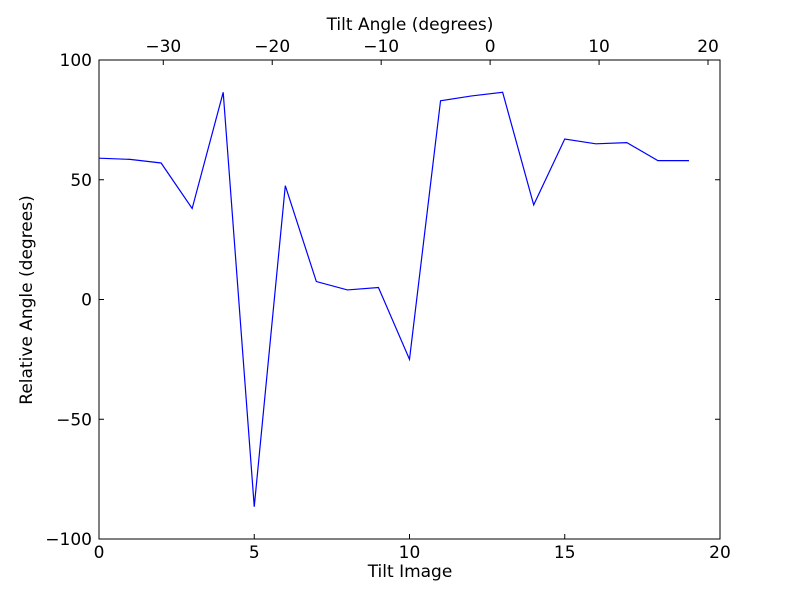 Image resolution: width=800 pixels, height=600 pixels. Describe the element at coordinates (381, 47) in the screenshot. I see `top-tick-label: −10` at that location.